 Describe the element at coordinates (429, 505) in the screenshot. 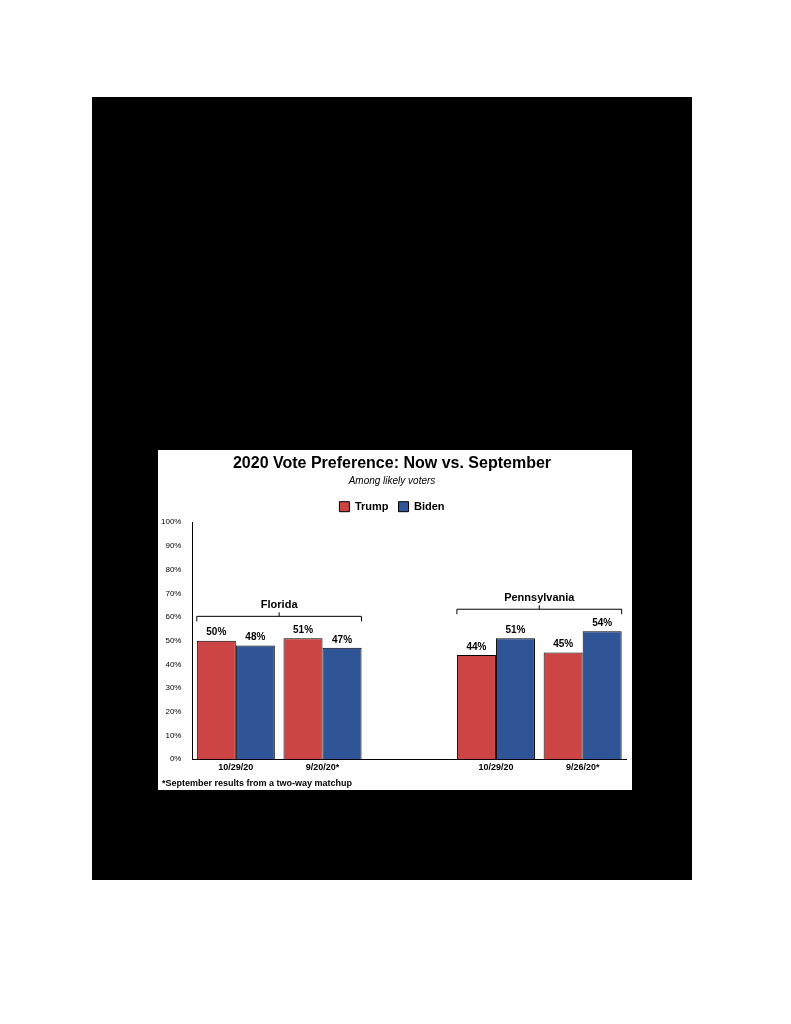

I see `legend-label: Biden` at that location.